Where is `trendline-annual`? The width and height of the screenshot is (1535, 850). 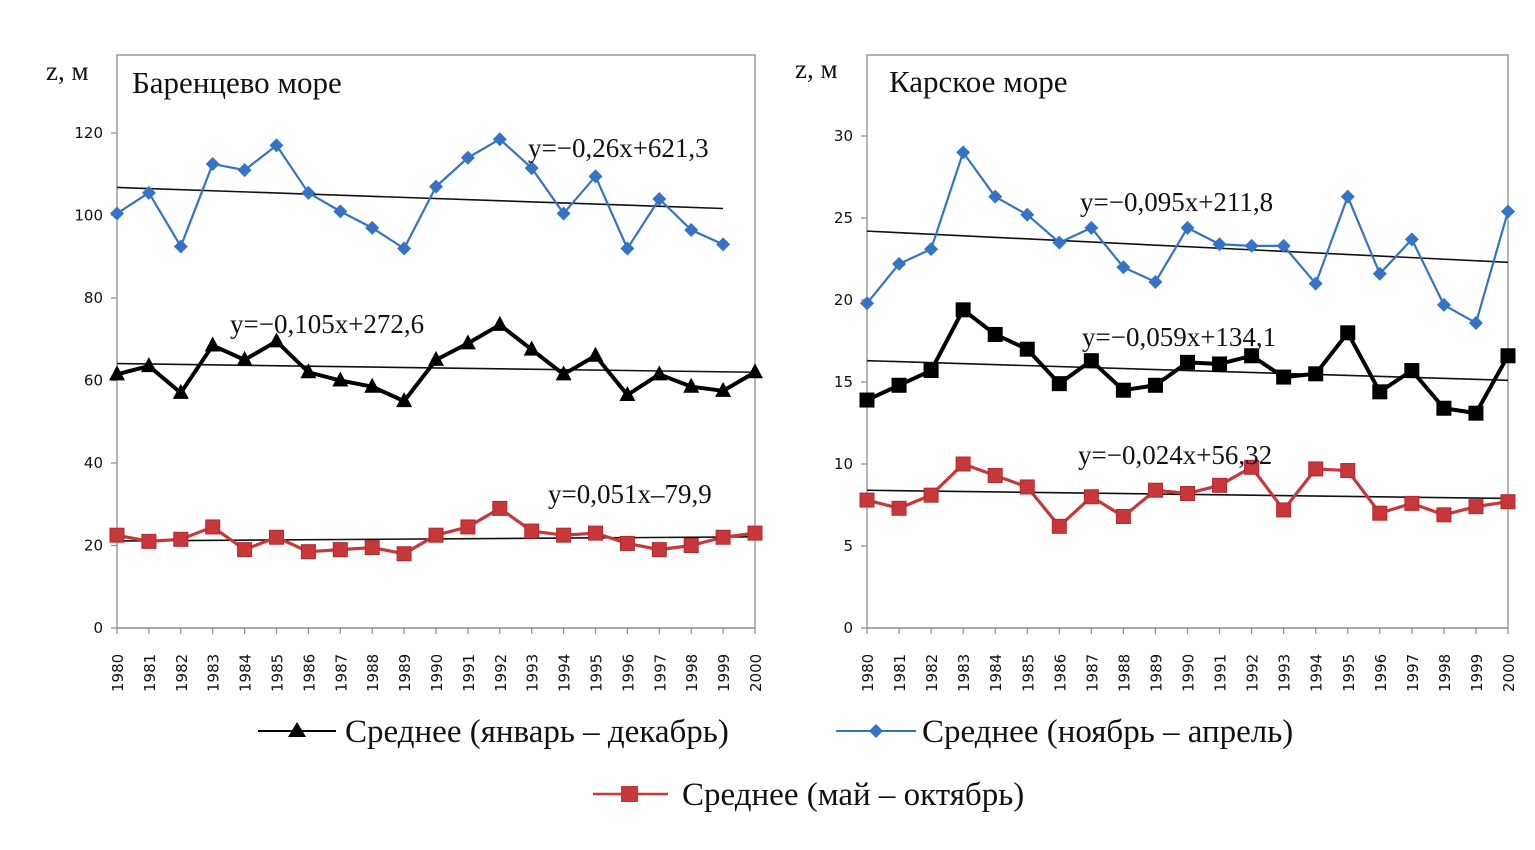
trendline-annual is located at coordinates (436, 368).